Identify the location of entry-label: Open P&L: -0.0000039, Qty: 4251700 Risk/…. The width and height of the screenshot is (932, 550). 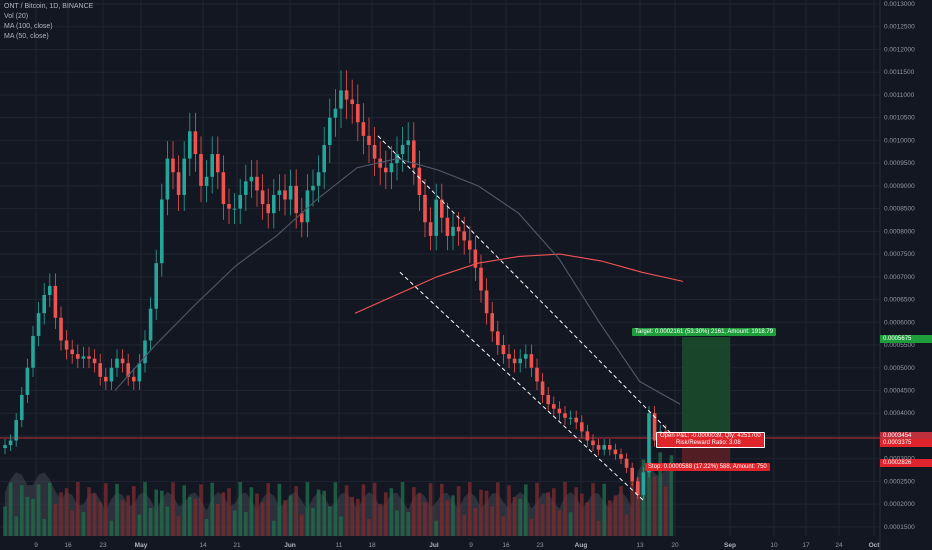
(710, 440).